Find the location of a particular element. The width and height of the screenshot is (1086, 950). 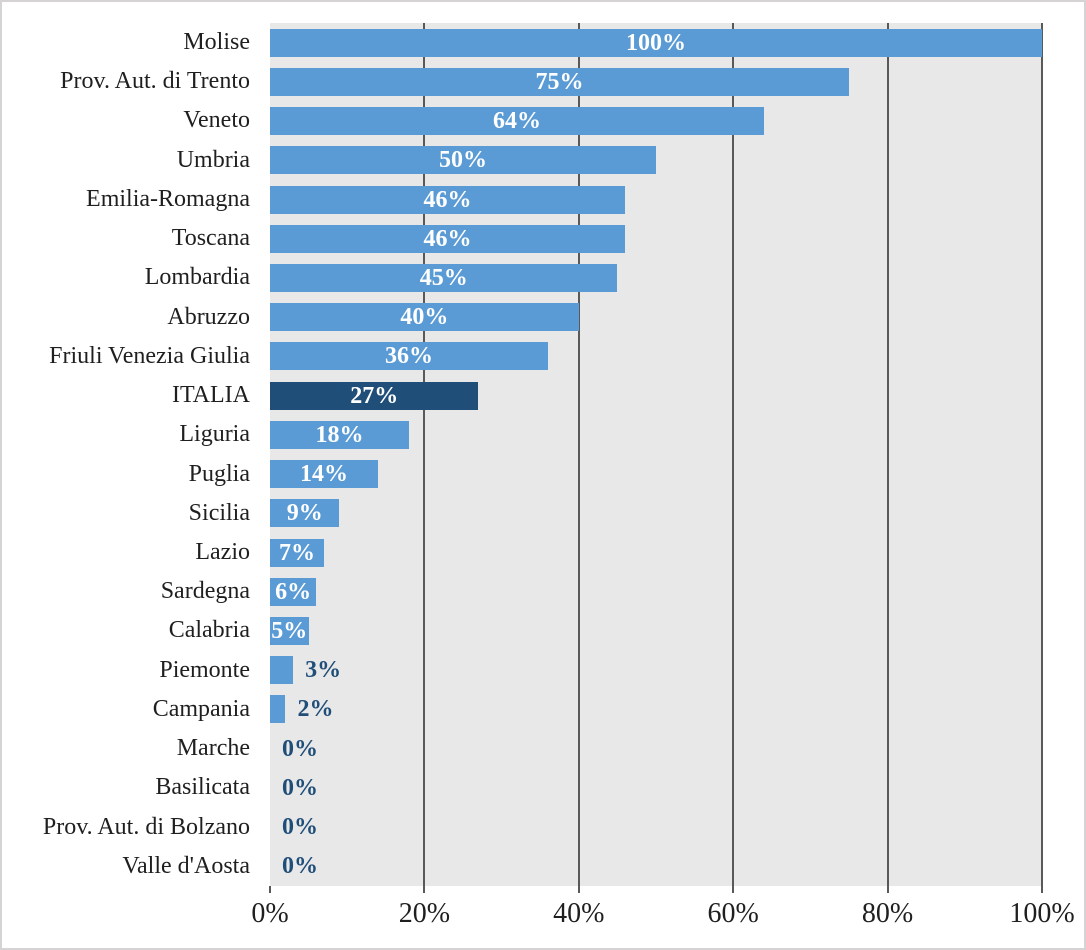

bar-value-label: 27% is located at coordinates (374, 395).